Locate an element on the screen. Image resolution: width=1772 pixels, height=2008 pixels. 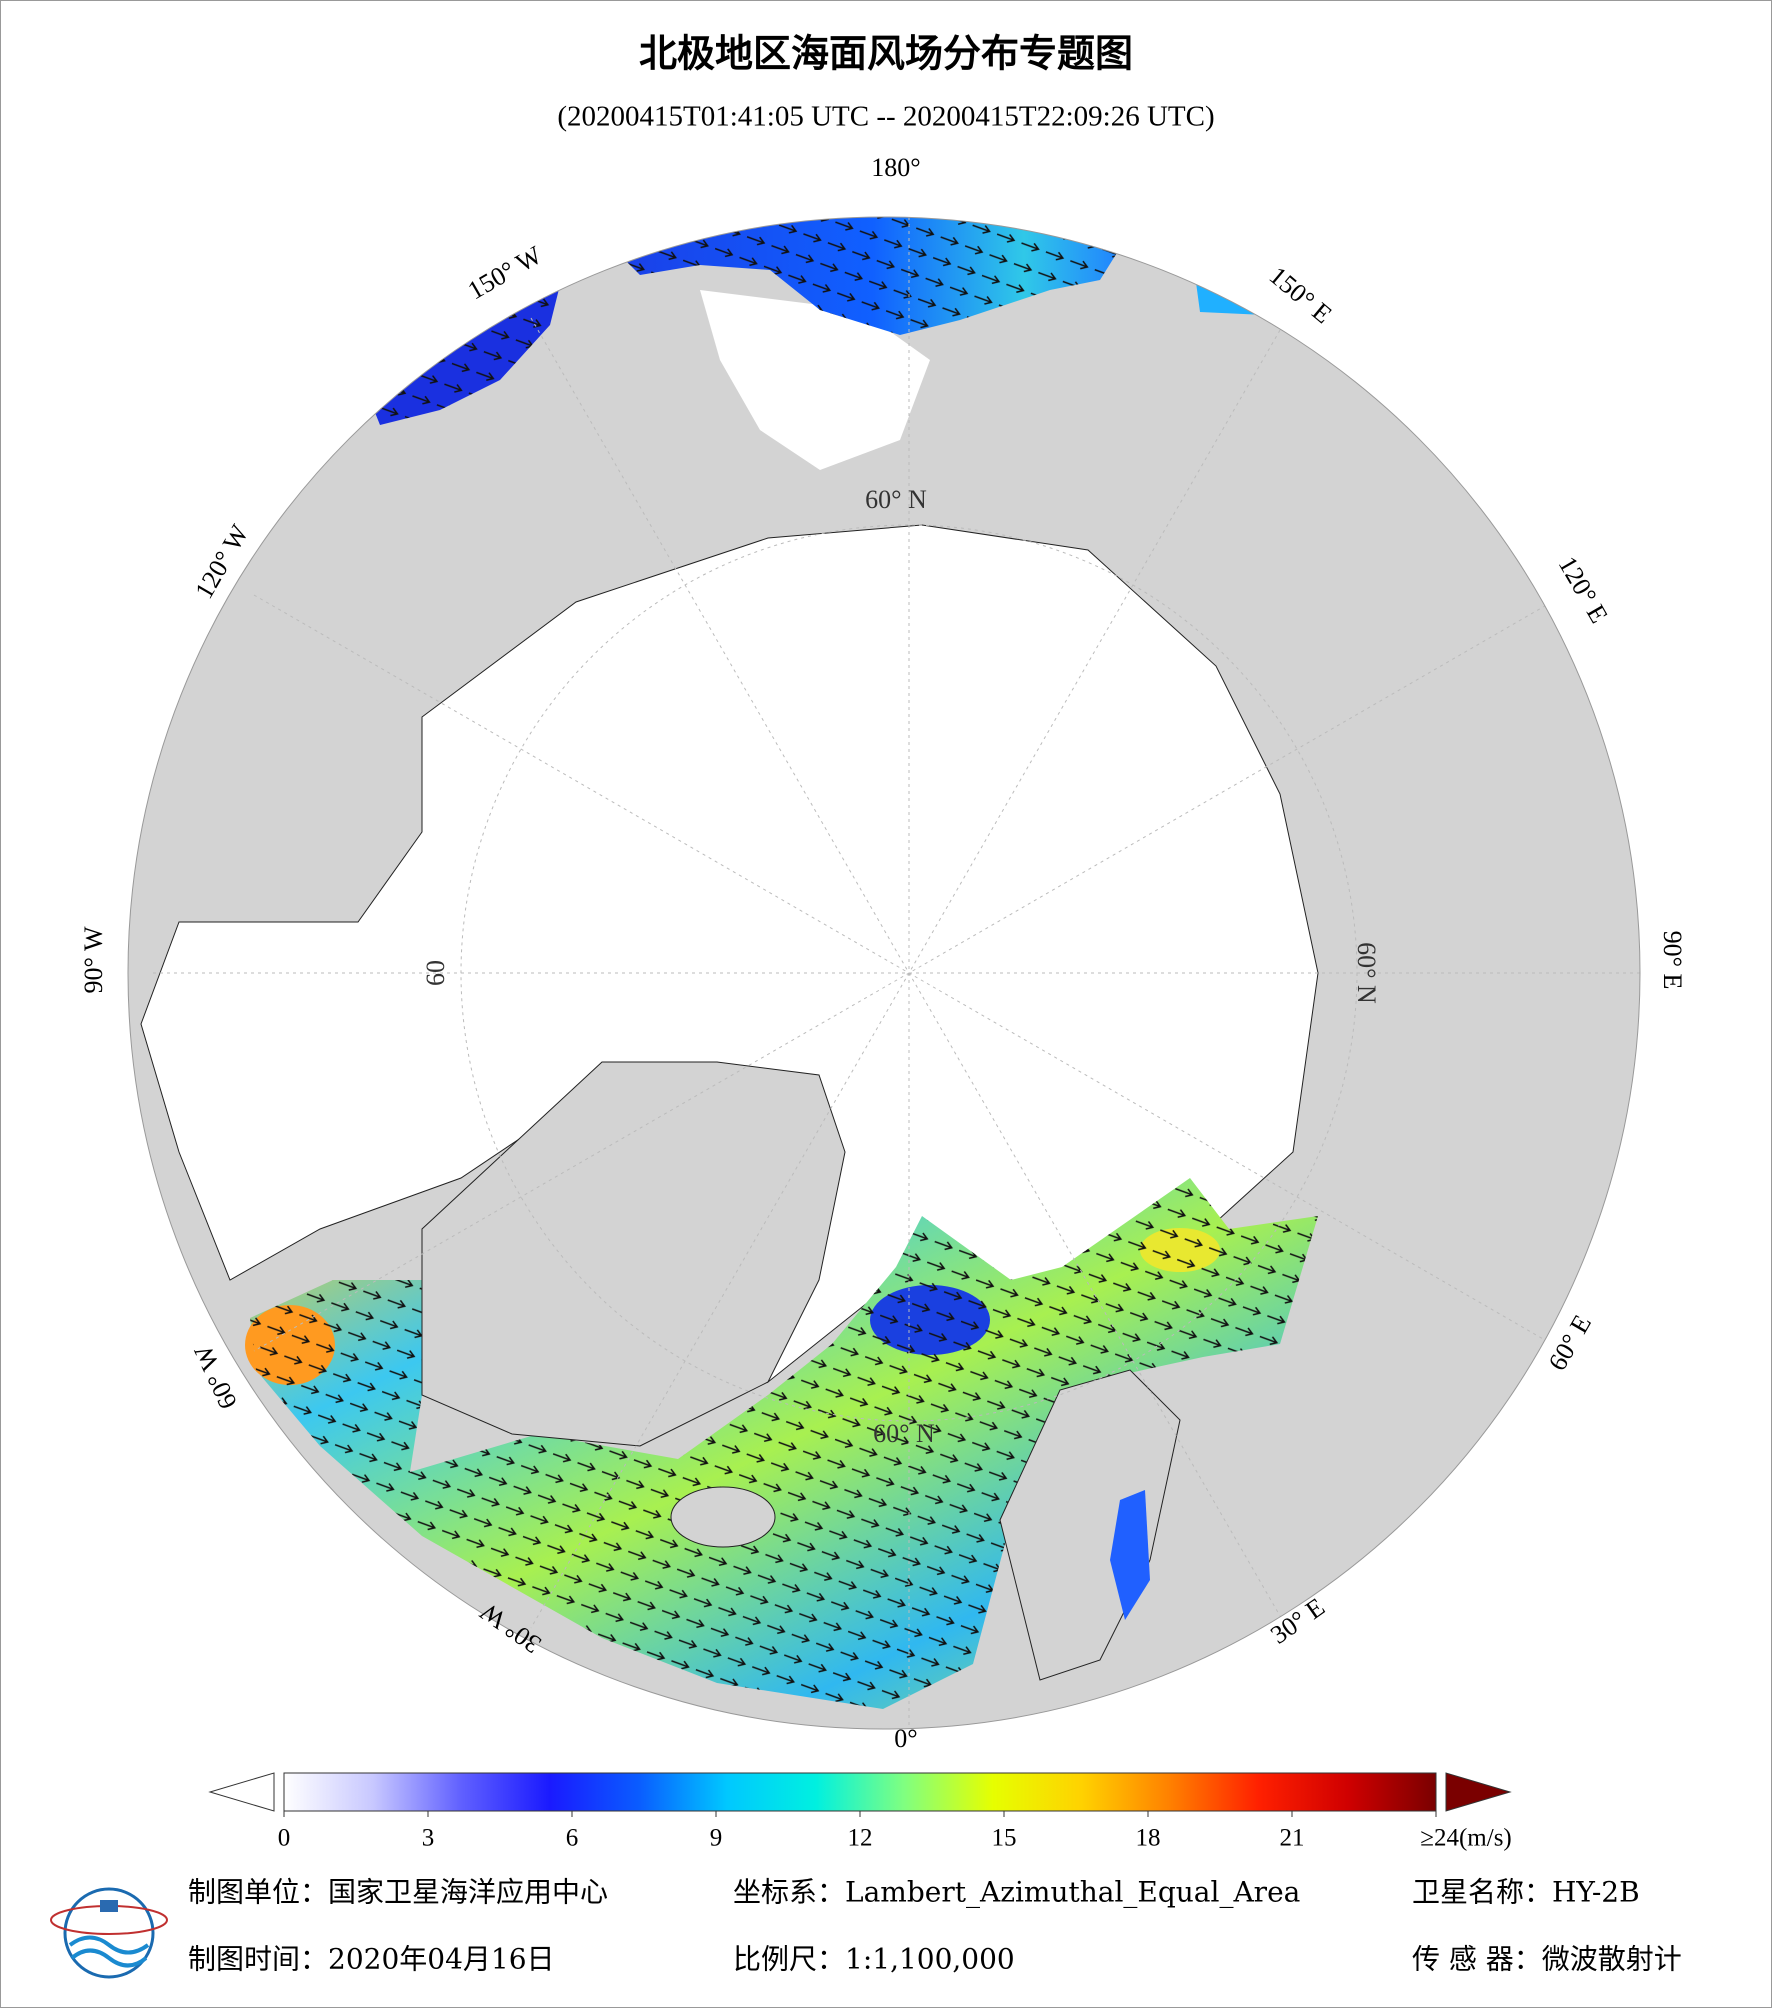
logo is located at coordinates (109, 1933).